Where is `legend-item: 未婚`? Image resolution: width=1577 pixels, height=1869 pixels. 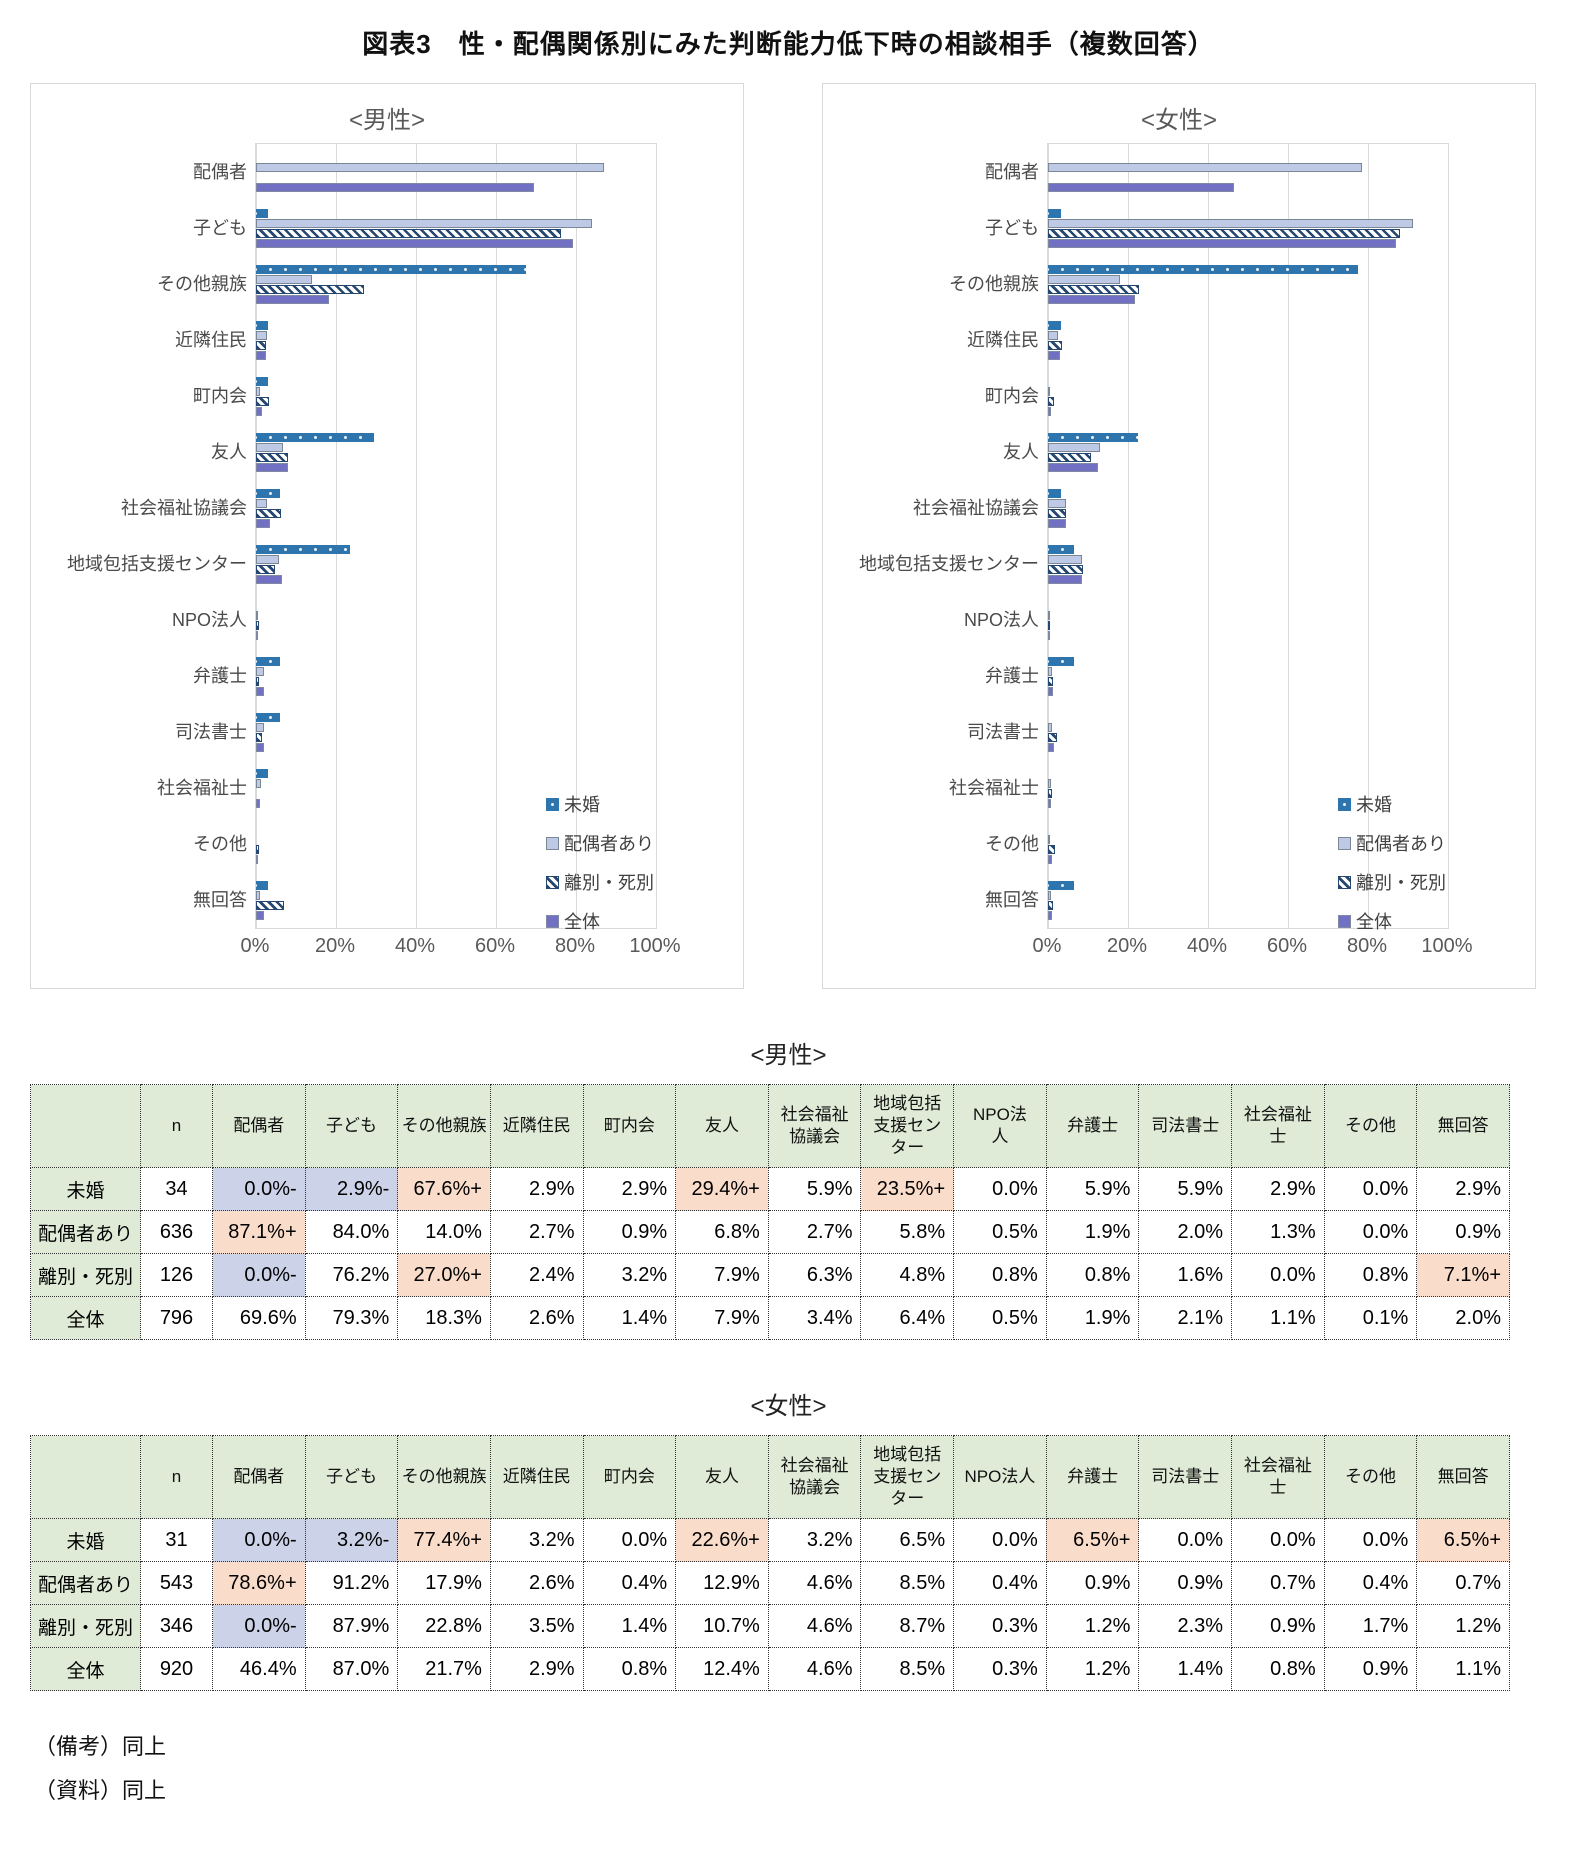 legend-item: 未婚 is located at coordinates (1392, 804).